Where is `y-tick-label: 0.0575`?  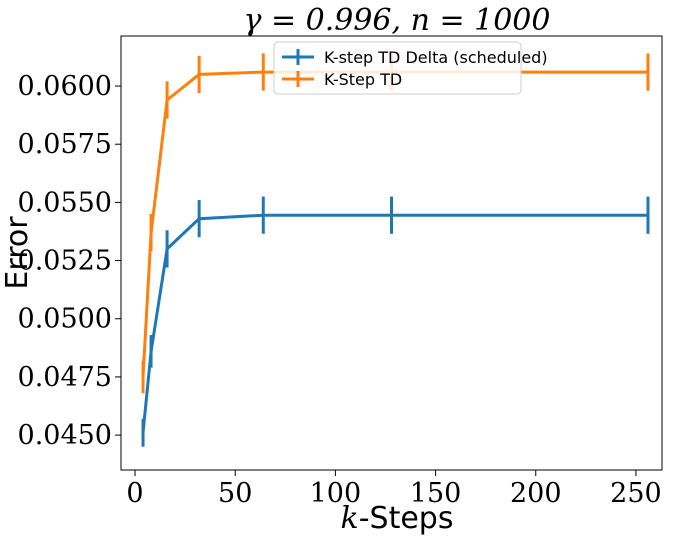
y-tick-label: 0.0575 is located at coordinates (65, 144).